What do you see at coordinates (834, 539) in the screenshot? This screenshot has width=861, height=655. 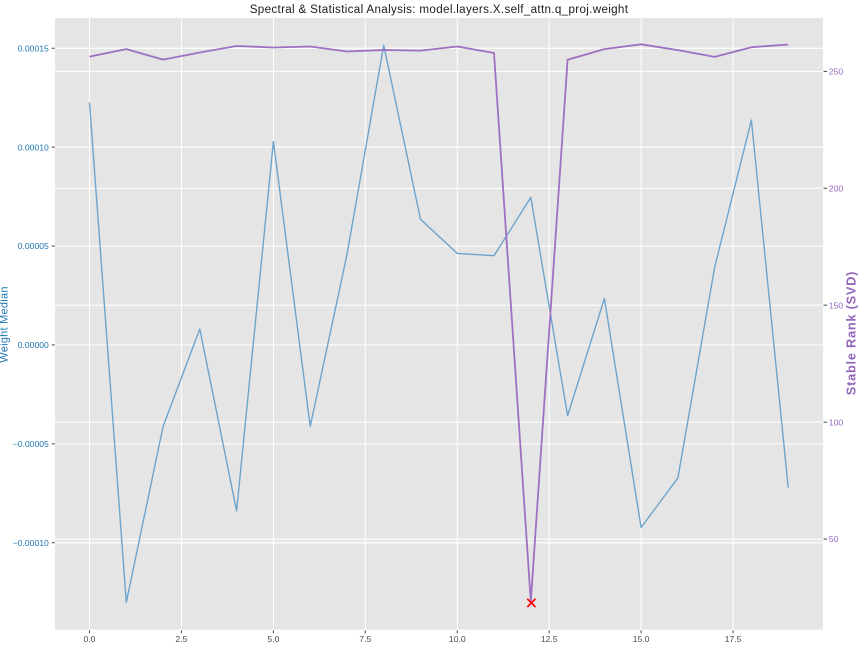 I see `svg-text: 50` at bounding box center [834, 539].